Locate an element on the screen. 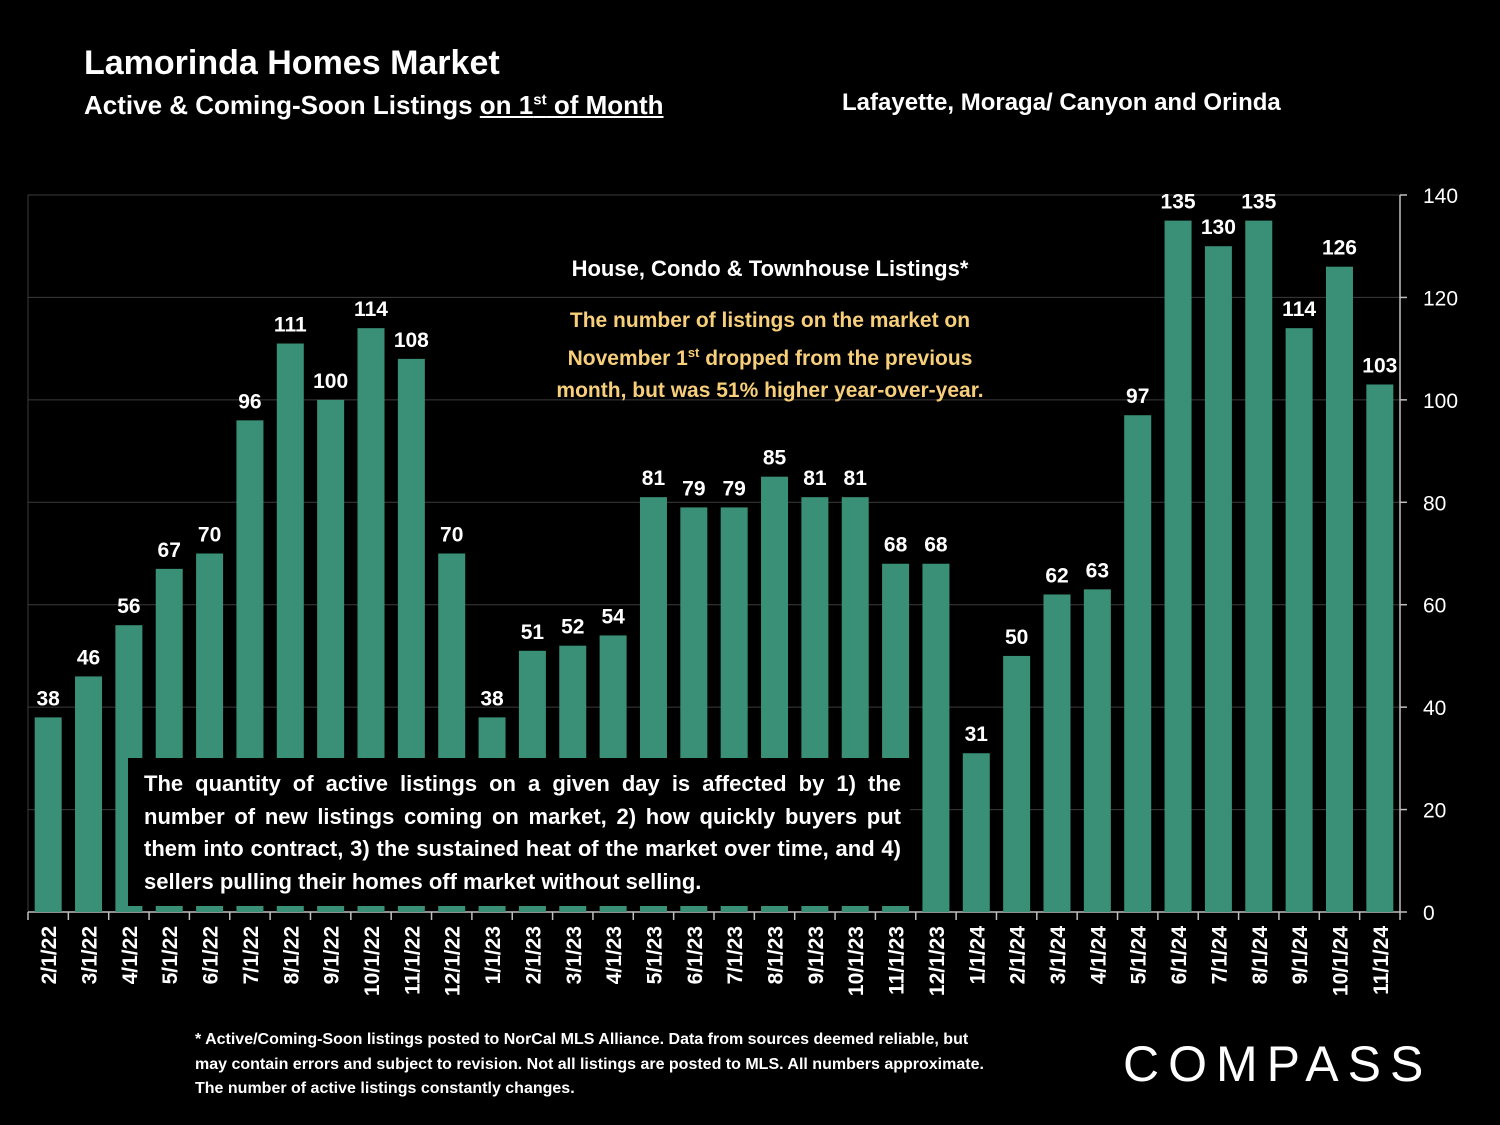 This screenshot has width=1500, height=1125. data-label: 31 is located at coordinates (977, 734).